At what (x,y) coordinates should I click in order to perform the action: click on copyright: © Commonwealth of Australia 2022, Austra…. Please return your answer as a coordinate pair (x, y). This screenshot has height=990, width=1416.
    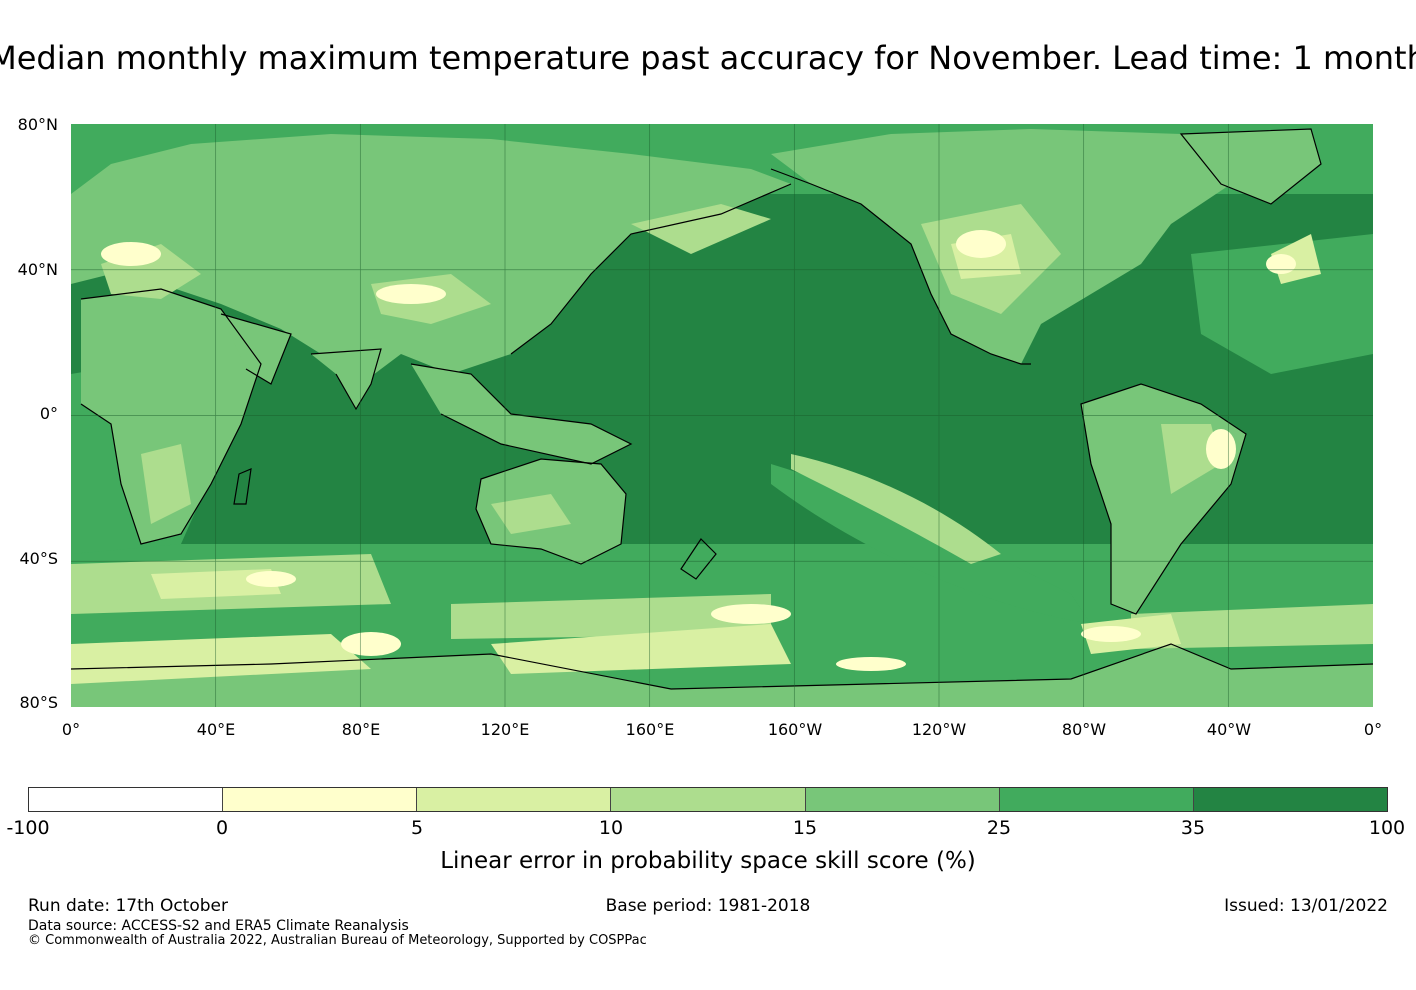
    Looking at the image, I should click on (337, 940).